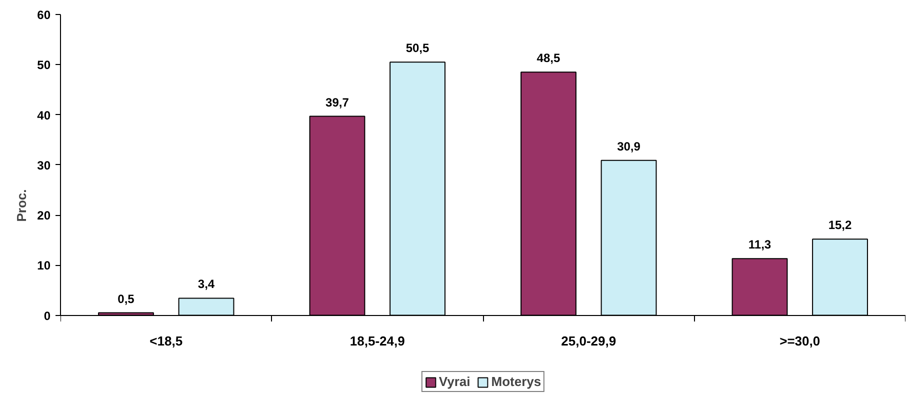 Image resolution: width=922 pixels, height=406 pixels. I want to click on y-tick-label: 10, so click(44, 265).